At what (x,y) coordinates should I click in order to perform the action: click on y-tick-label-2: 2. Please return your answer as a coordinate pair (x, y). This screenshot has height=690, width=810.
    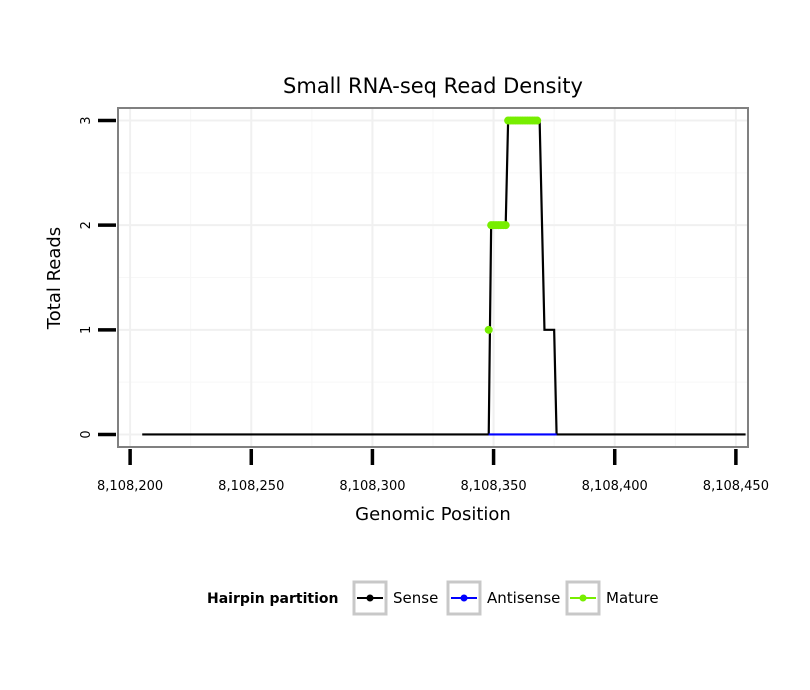
    Looking at the image, I should click on (86, 225).